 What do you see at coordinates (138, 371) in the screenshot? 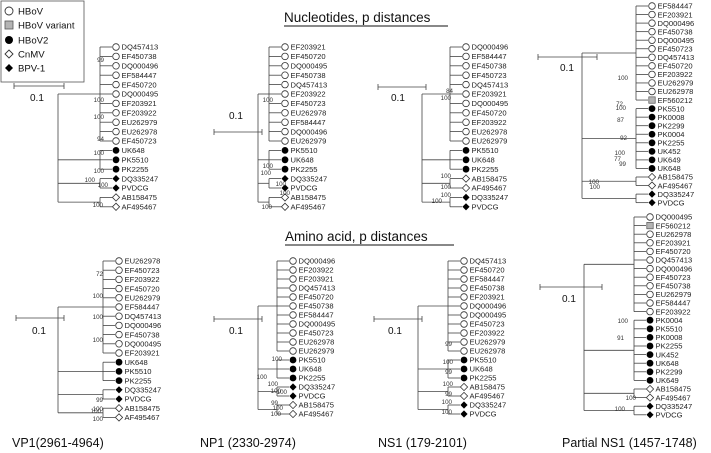
I see `leaf-label: PK5510` at bounding box center [138, 371].